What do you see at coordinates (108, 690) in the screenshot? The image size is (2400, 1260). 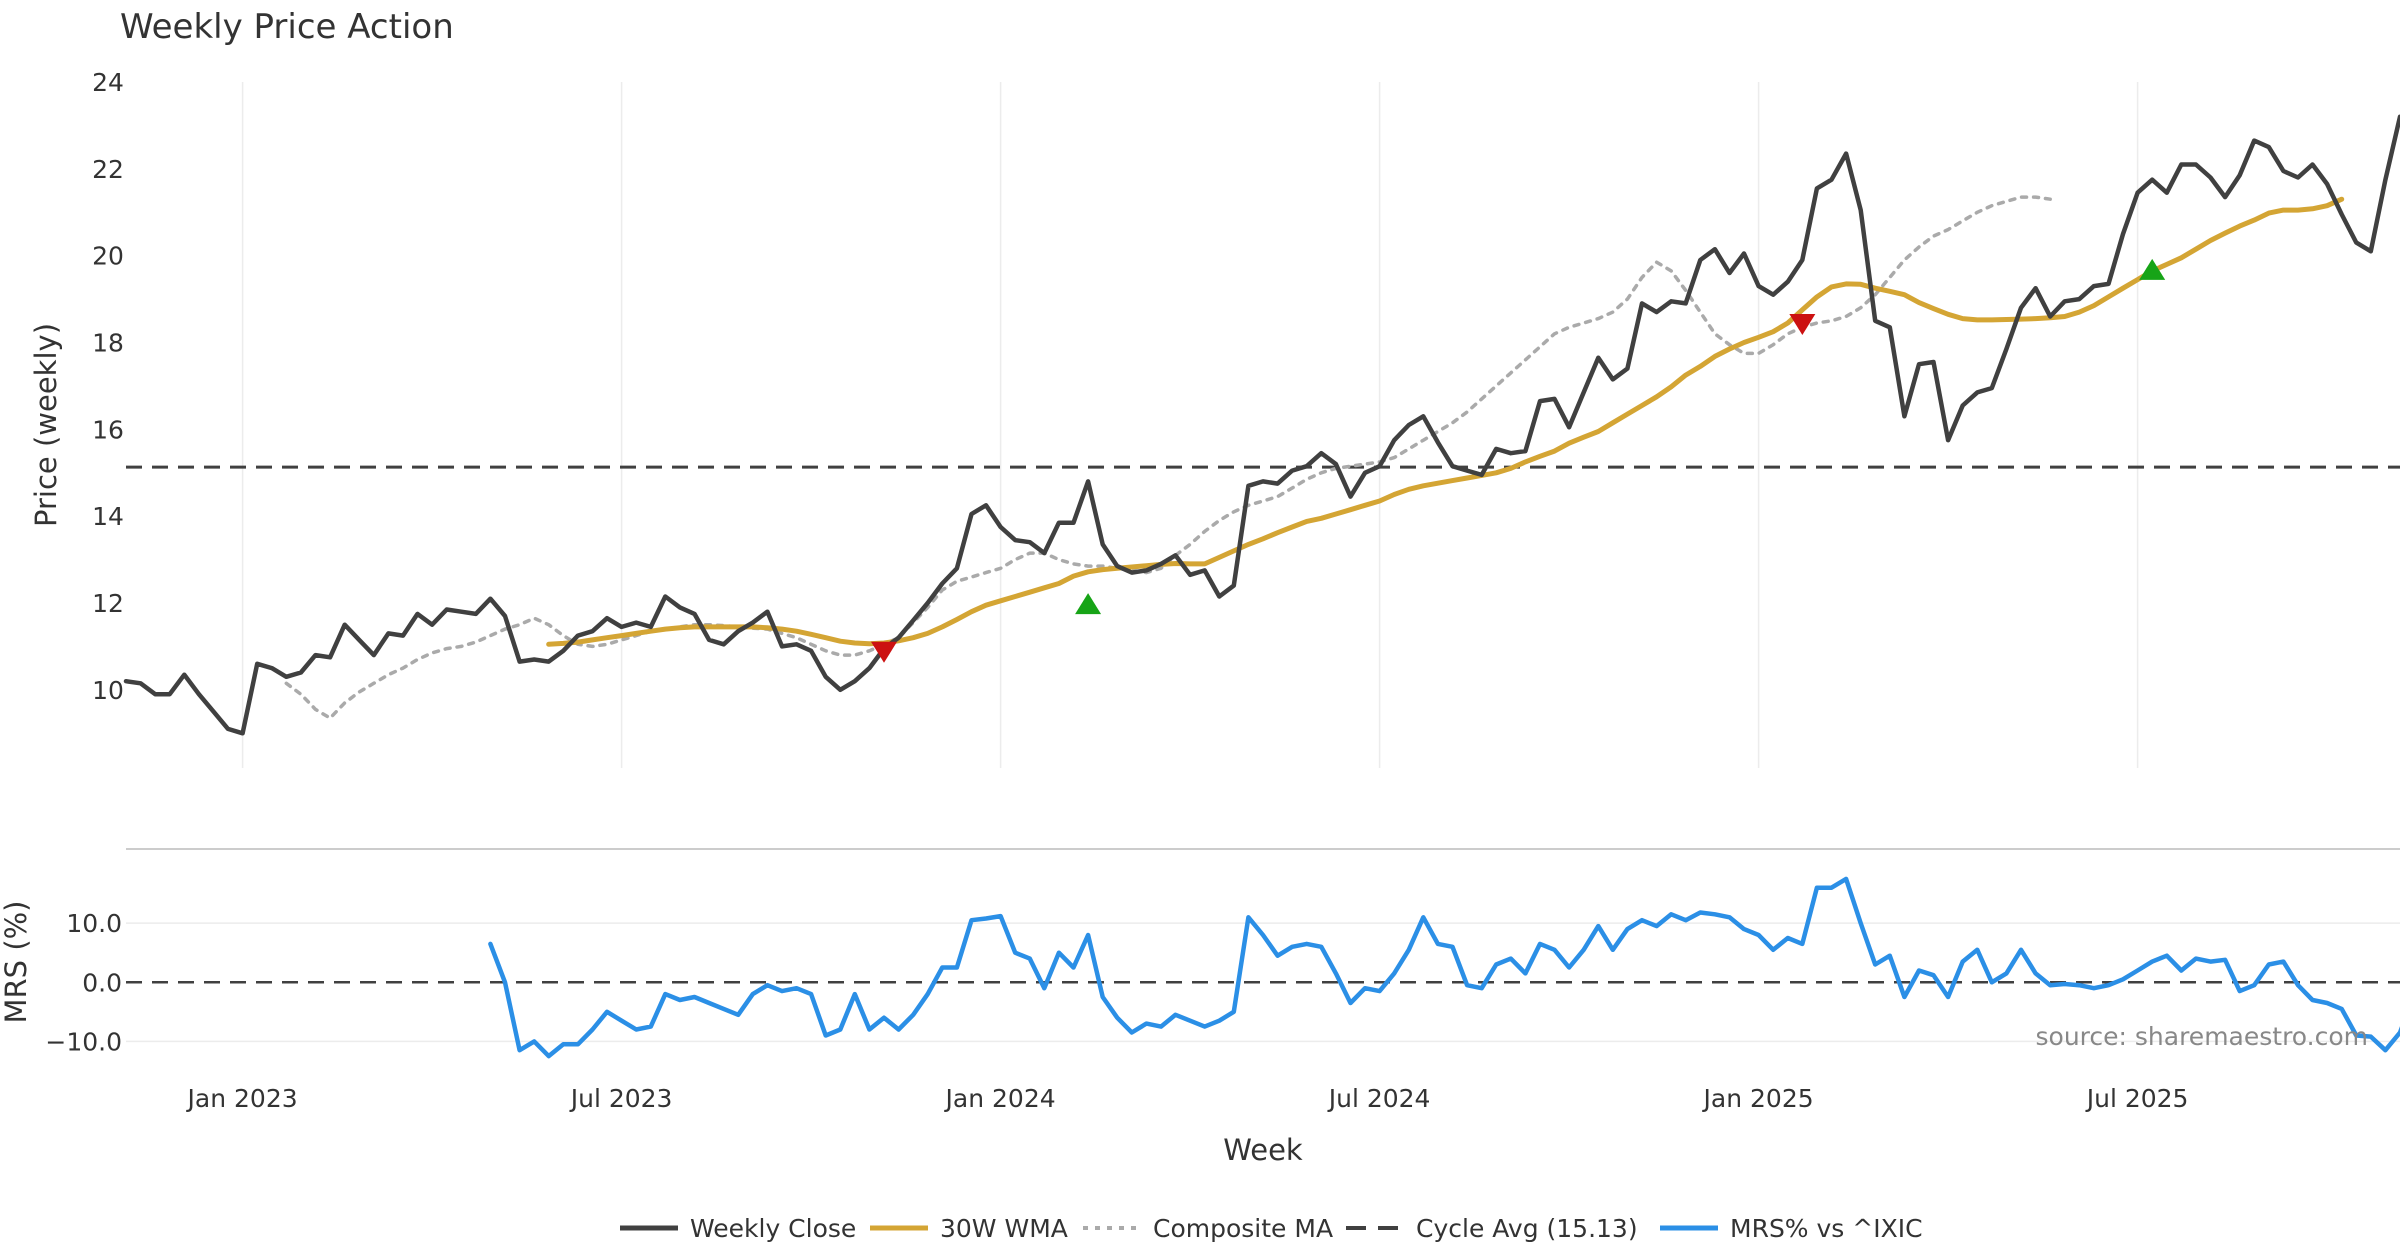 I see `price-y-tick-label: 10` at bounding box center [108, 690].